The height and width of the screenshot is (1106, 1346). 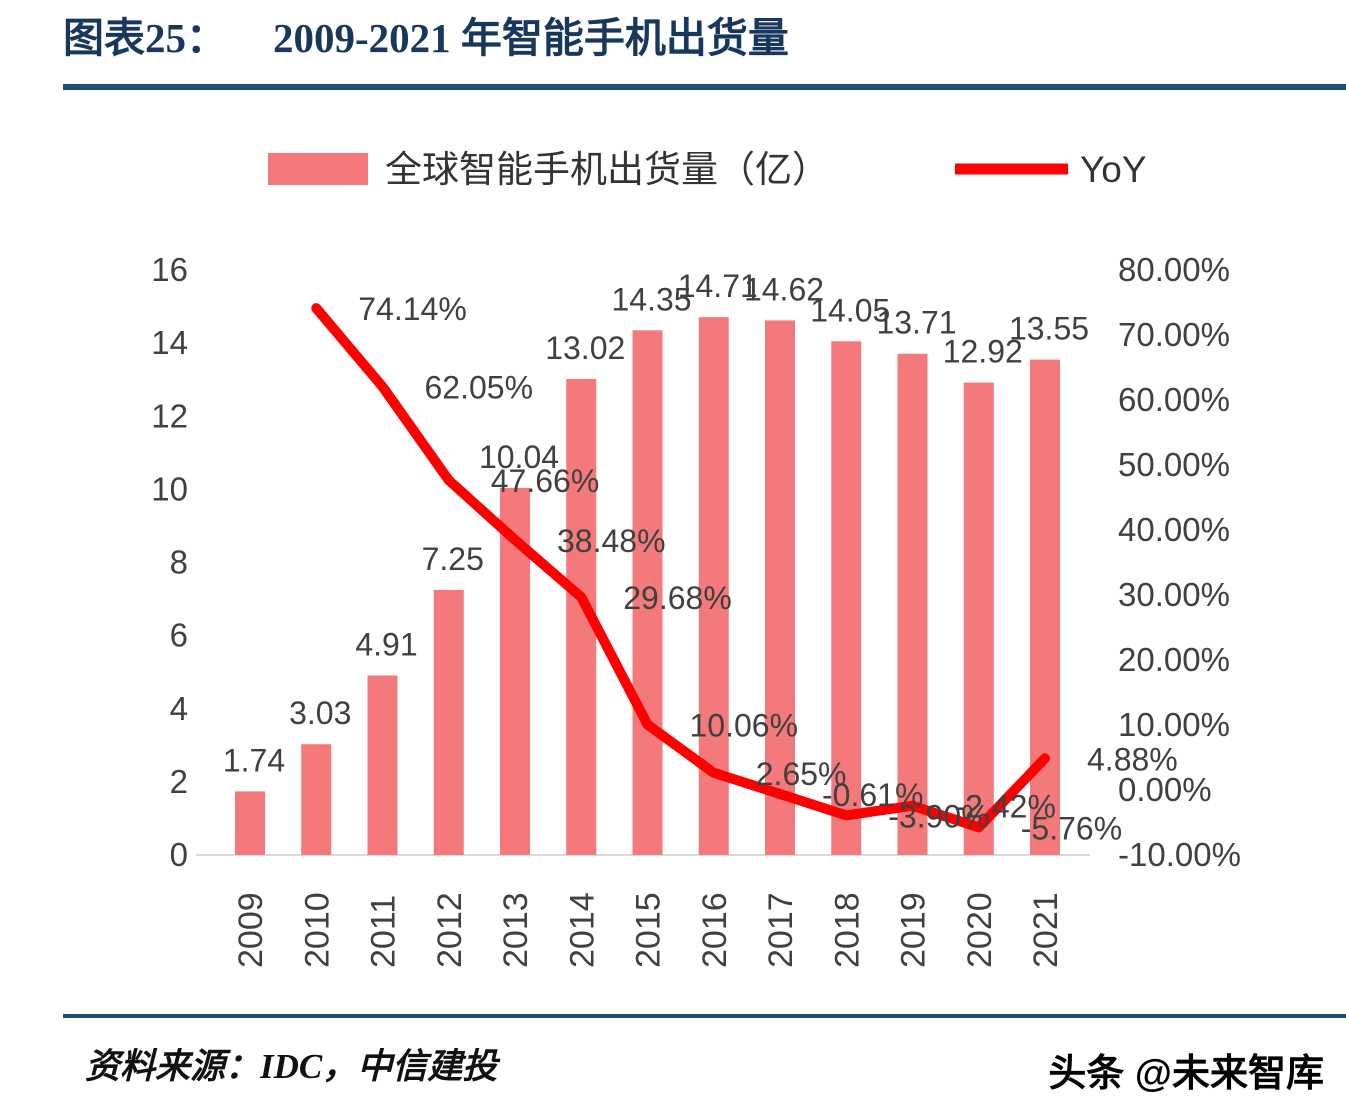 What do you see at coordinates (382, 765) in the screenshot?
I see `bar-2011` at bounding box center [382, 765].